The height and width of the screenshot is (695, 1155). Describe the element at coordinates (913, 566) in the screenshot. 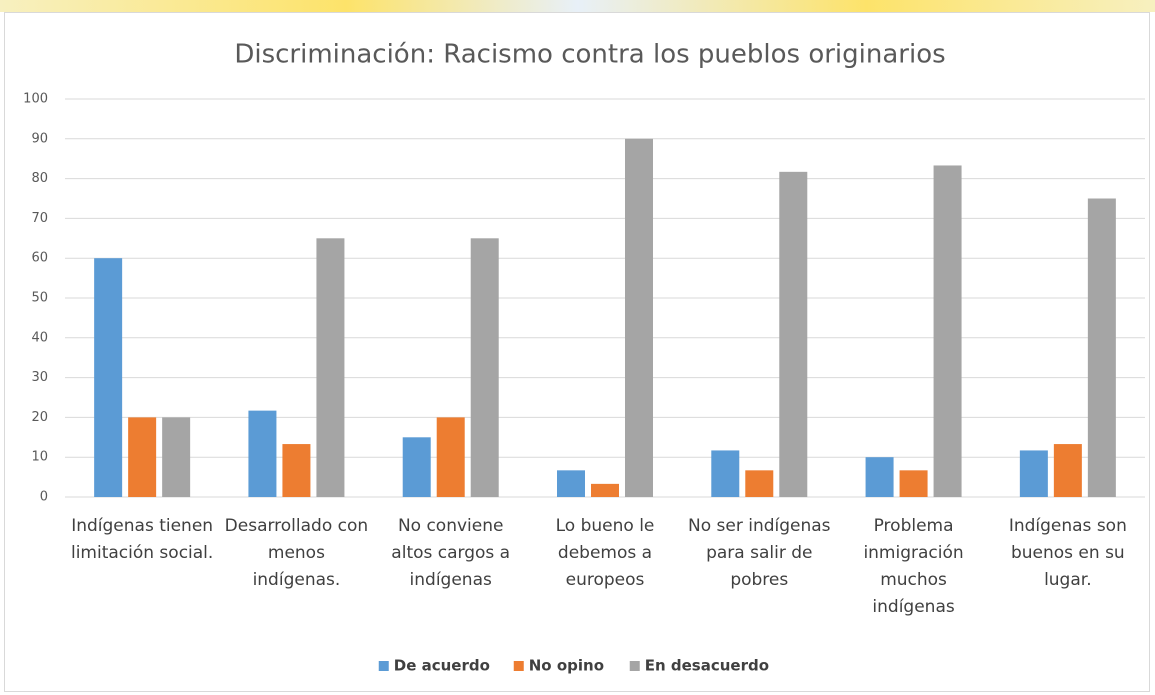

I see `x-tick-label: Problema inmigración muchos indígenas` at that location.